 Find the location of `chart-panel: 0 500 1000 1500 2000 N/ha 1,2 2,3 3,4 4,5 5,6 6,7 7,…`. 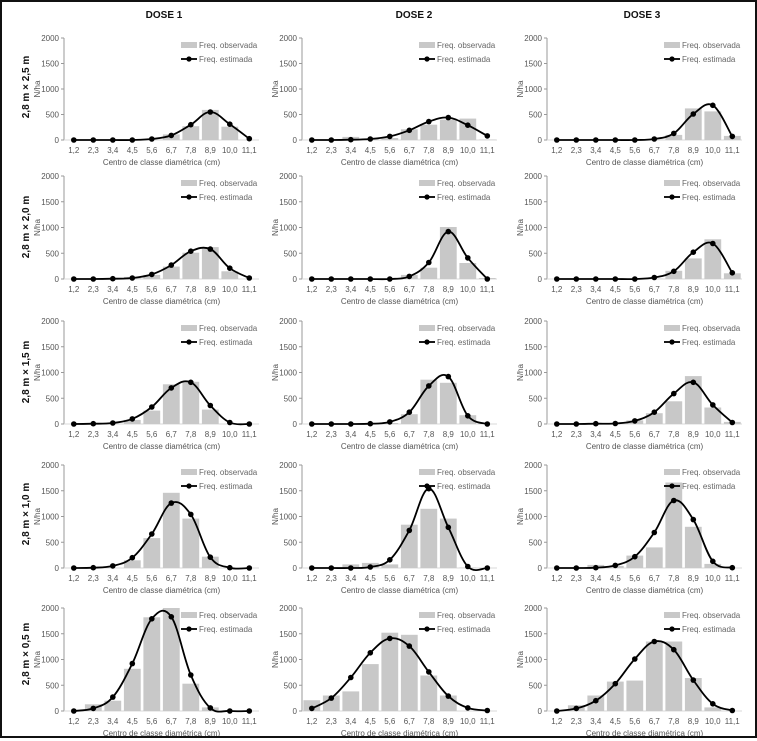

chart-panel: 0 500 1000 1500 2000 N/ha 1,2 2,3 3,4 4,5 5,6 6,7 7,… is located at coordinates (629, 100).